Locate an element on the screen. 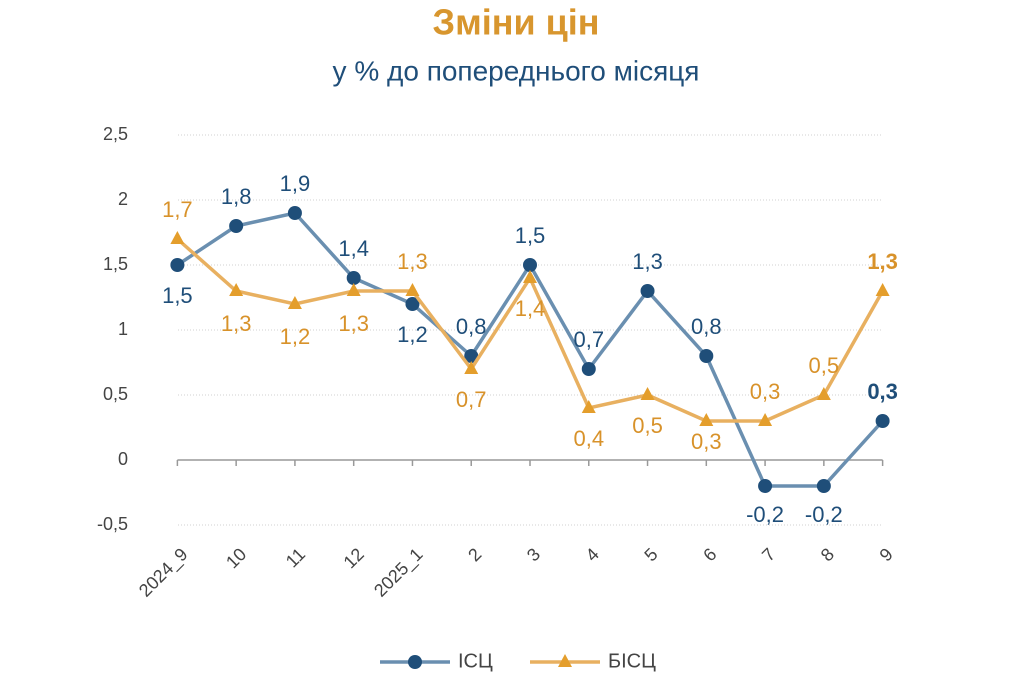  x-tick-label: 10 is located at coordinates (236, 558).